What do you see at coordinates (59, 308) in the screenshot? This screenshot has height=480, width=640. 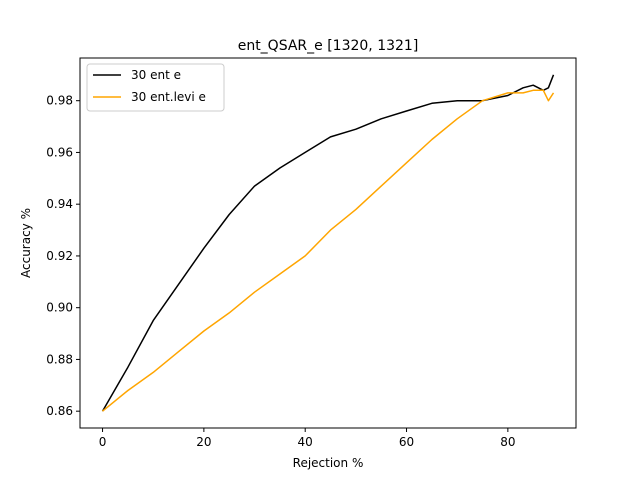 I see `y-tick-label: 0.90` at bounding box center [59, 308].